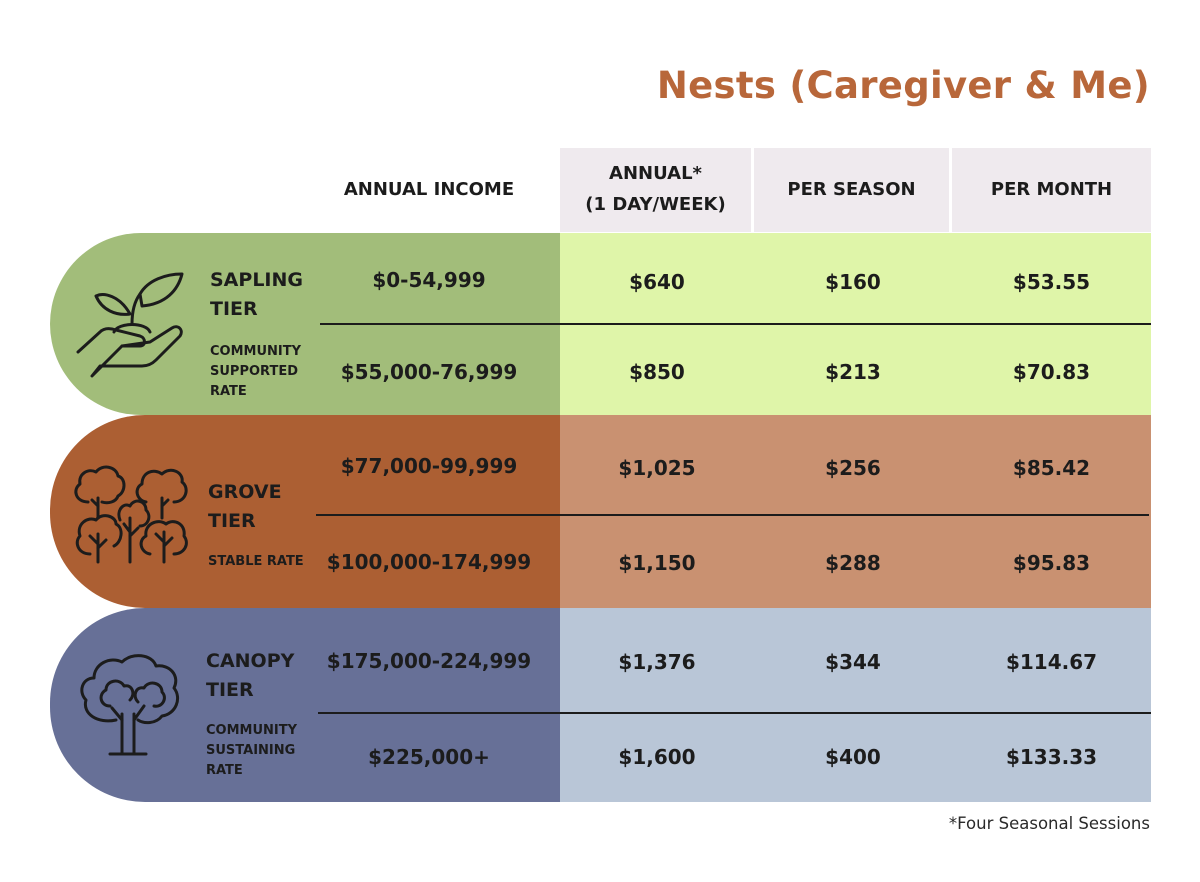 The image size is (1200, 882). I want to click on grove-row1-month: $85.42, so click(1051, 468).